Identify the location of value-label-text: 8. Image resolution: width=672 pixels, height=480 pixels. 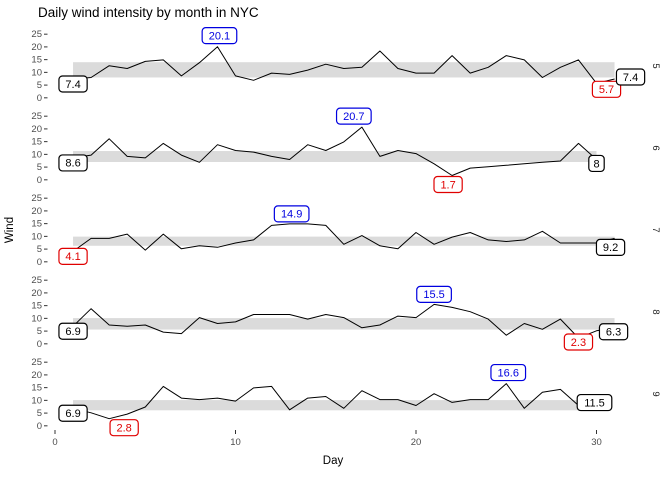
(596, 164).